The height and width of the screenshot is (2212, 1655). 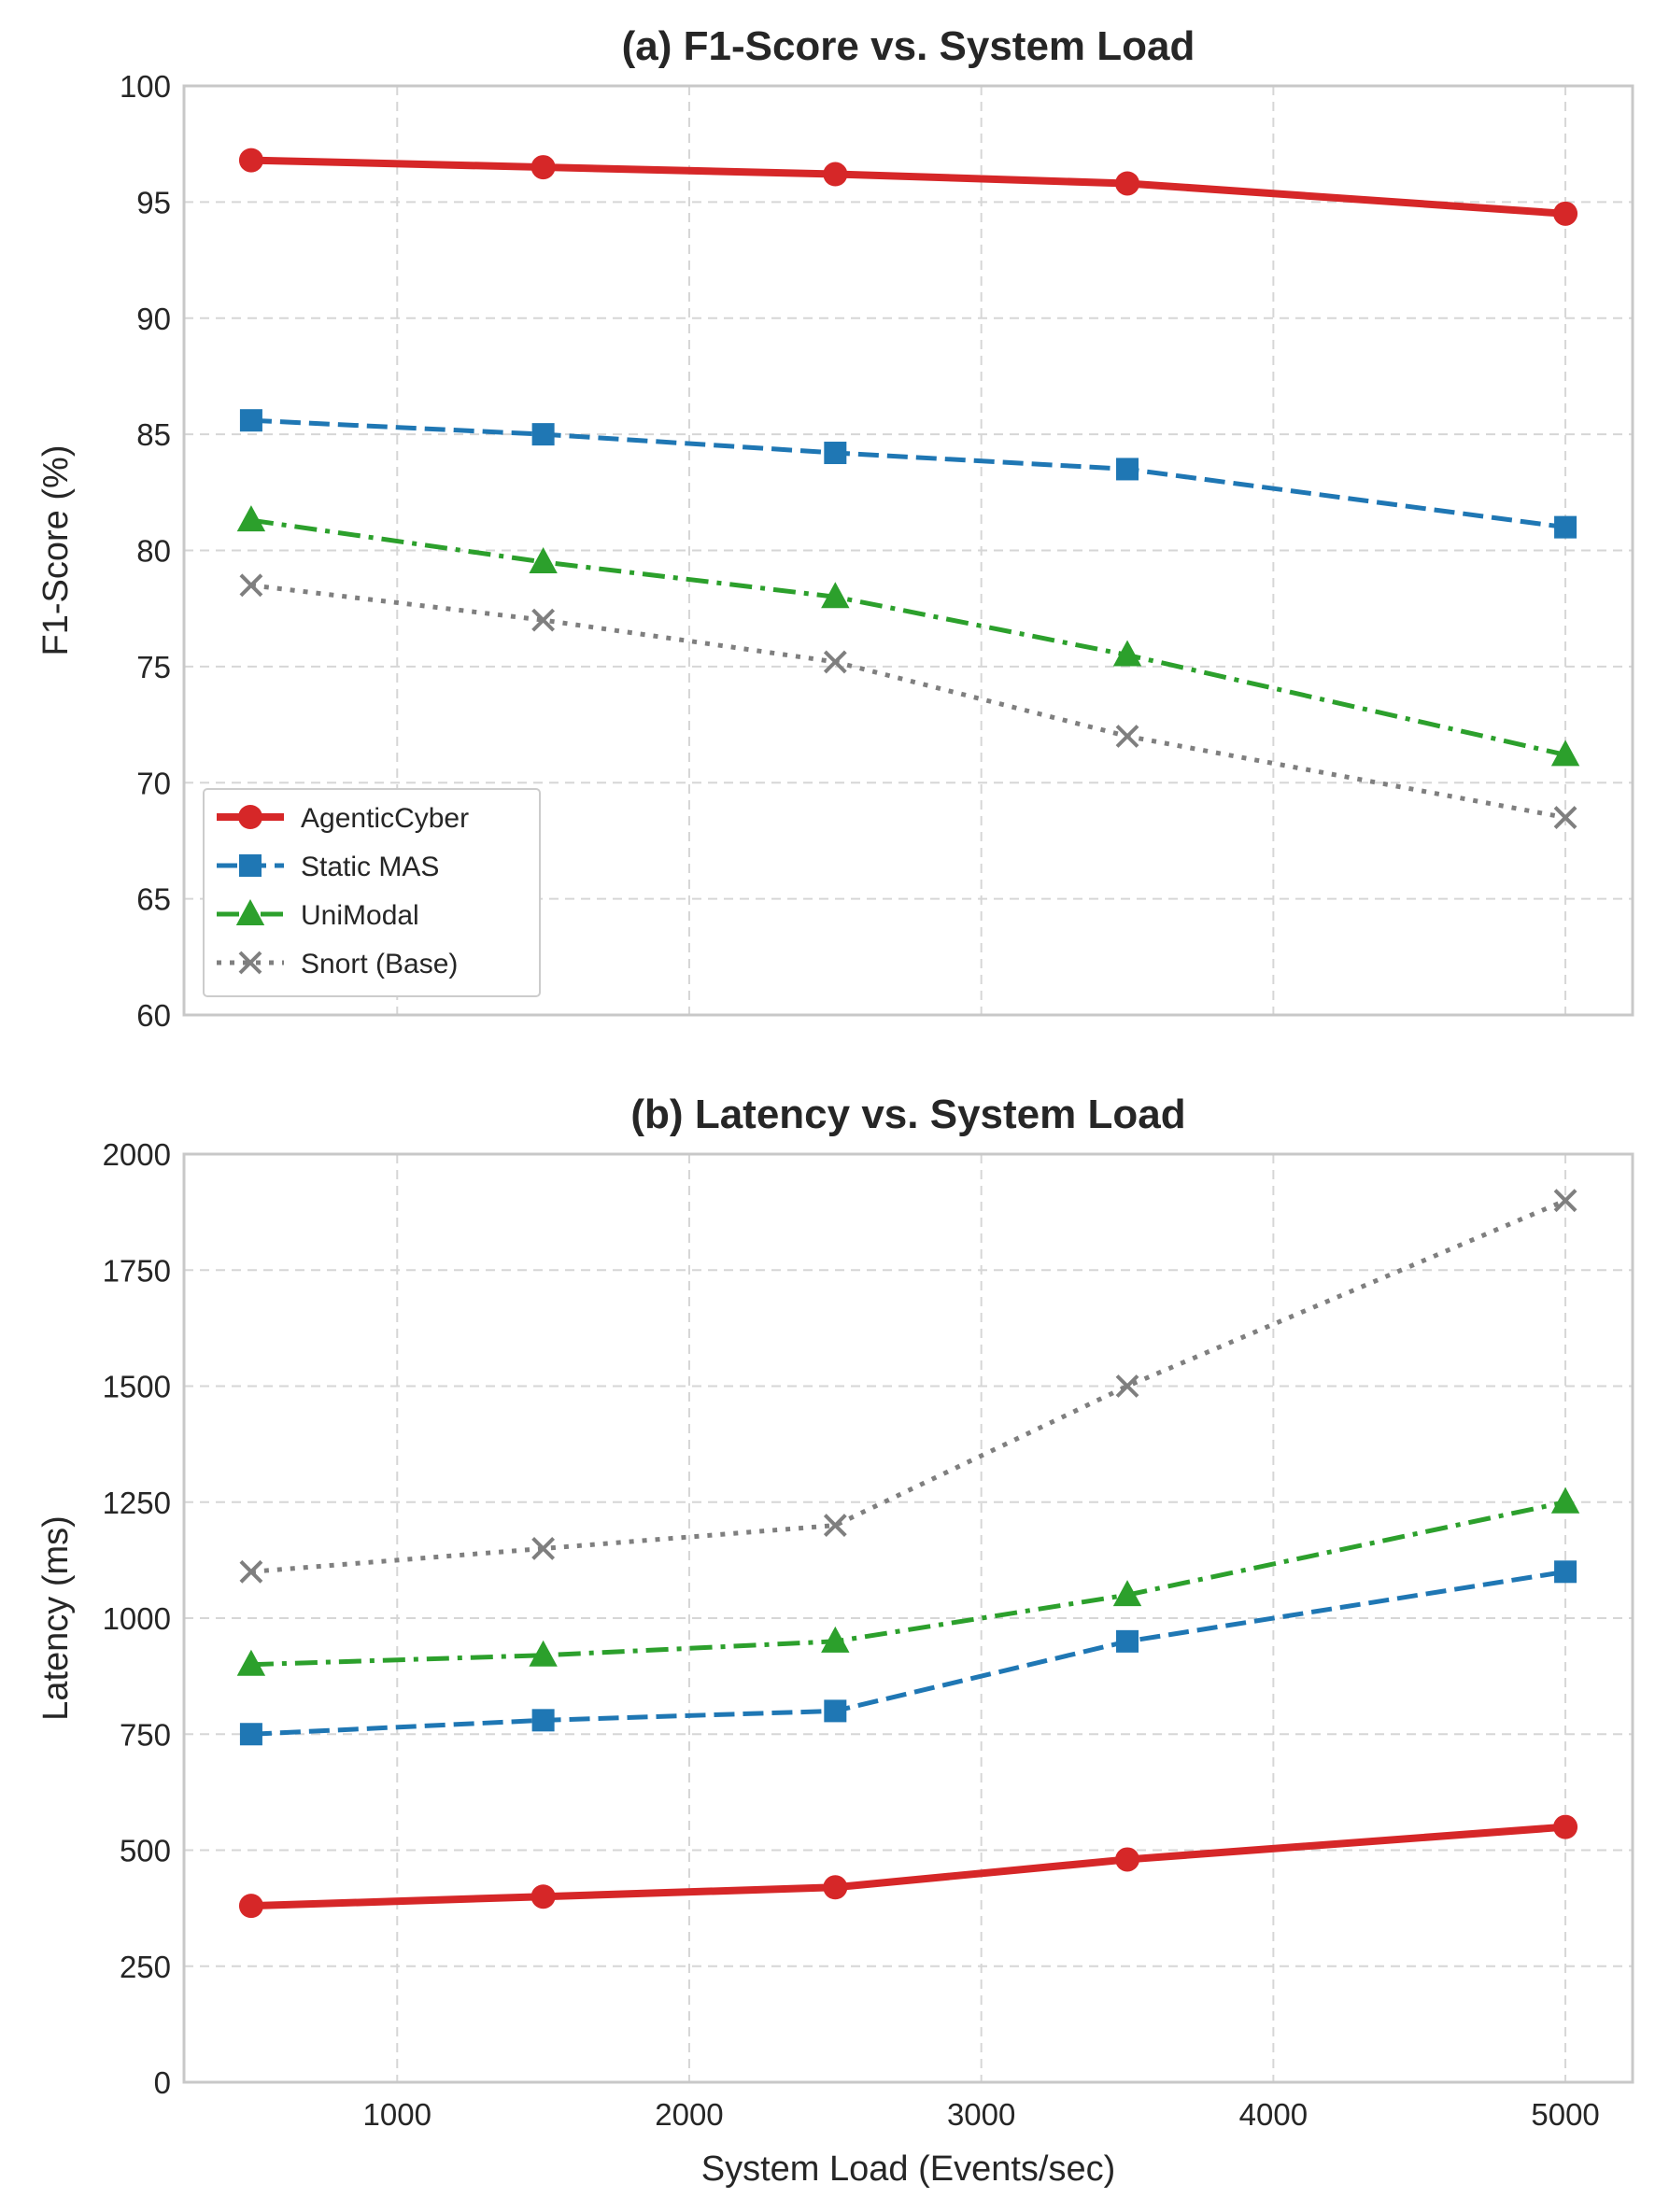 I want to click on x-tick-label: 3000, so click(x=981, y=2114).